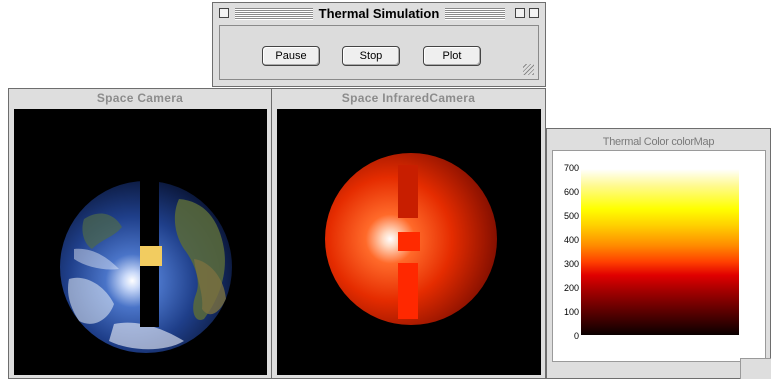 The height and width of the screenshot is (379, 771). What do you see at coordinates (571, 312) in the screenshot?
I see `tick-label: 100` at bounding box center [571, 312].